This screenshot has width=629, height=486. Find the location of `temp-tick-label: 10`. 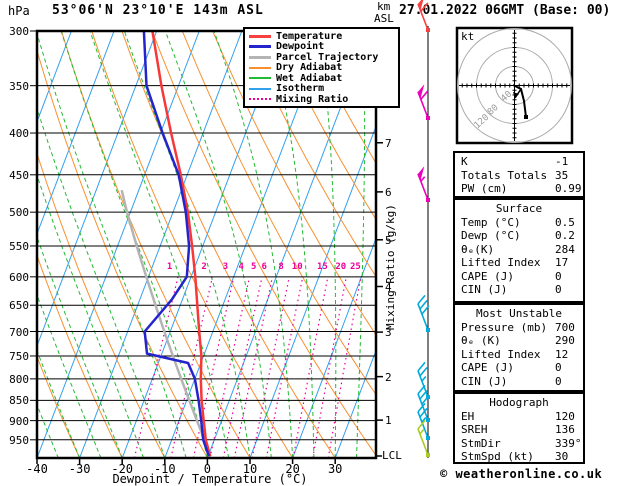

temp-tick-label: 10 is located at coordinates (250, 469).